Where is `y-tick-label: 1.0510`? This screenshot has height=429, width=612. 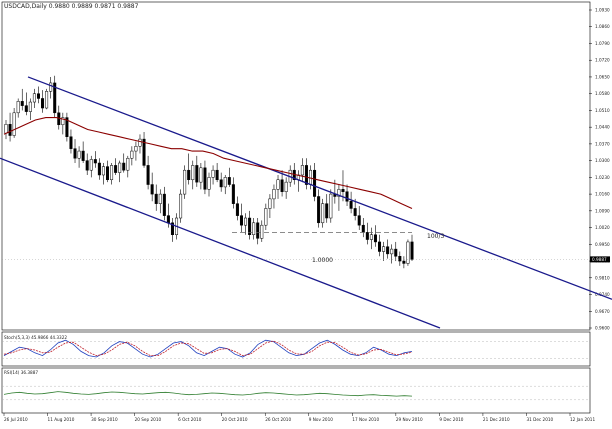
y-tick-label: 1.0510 is located at coordinates (602, 110).